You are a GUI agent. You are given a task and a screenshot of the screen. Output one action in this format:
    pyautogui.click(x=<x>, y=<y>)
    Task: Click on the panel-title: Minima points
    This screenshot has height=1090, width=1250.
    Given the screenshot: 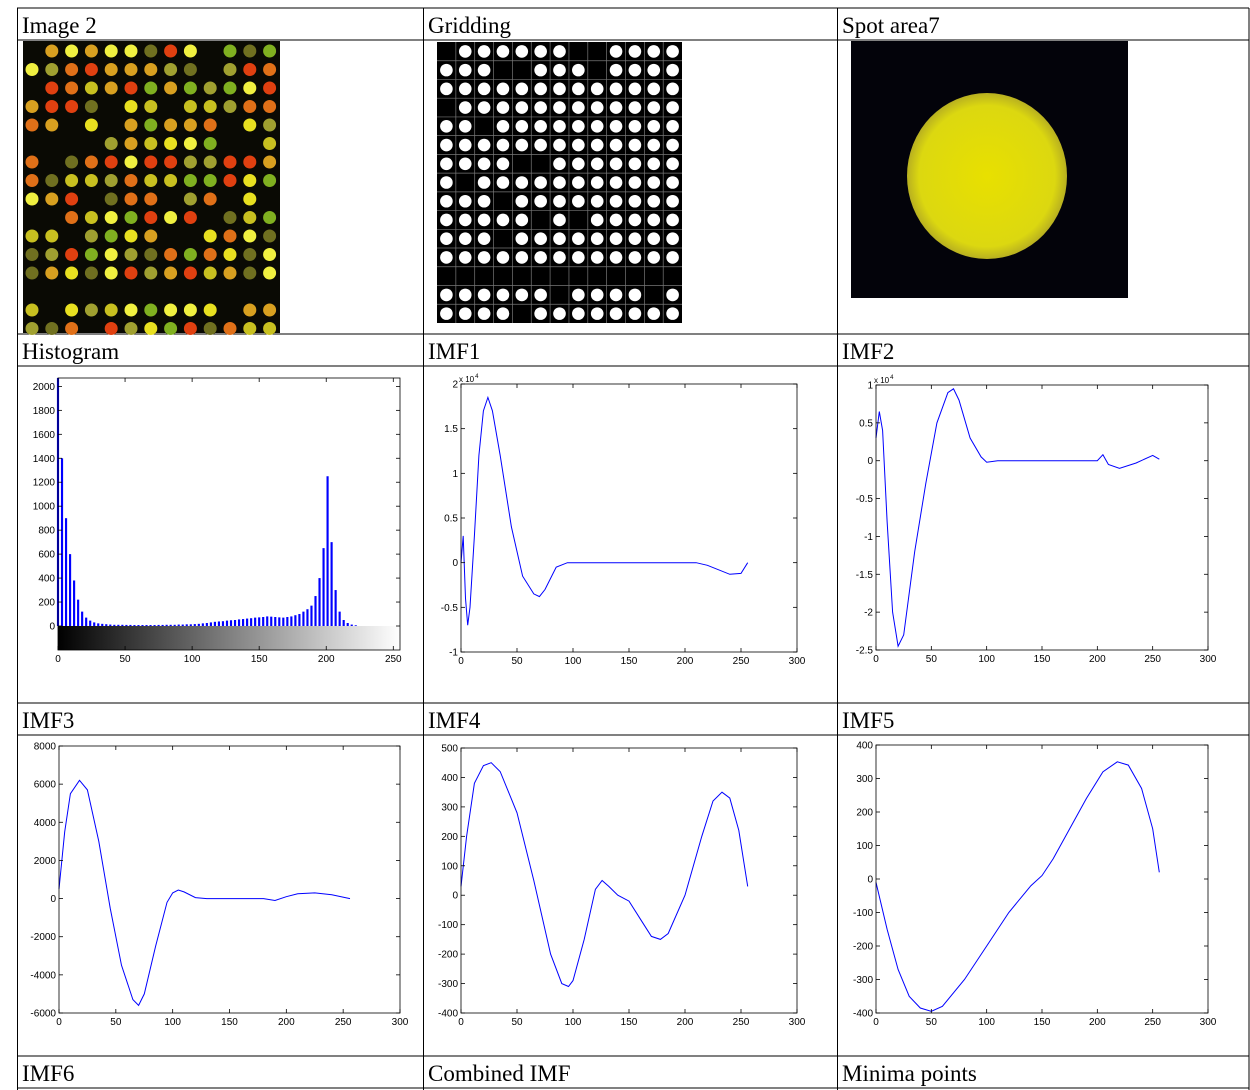 What is the action you would take?
    pyautogui.click(x=909, y=1073)
    